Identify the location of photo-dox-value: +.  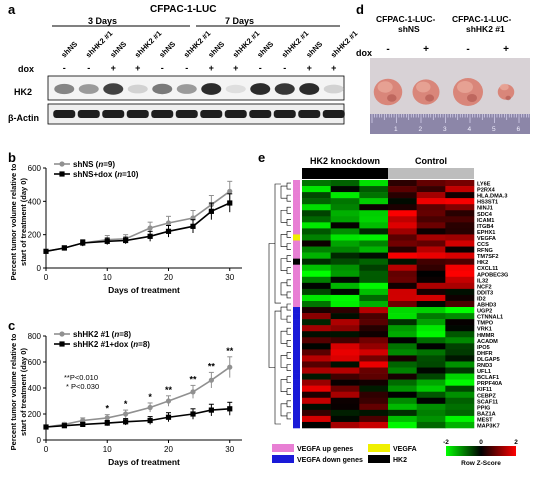
(426, 49).